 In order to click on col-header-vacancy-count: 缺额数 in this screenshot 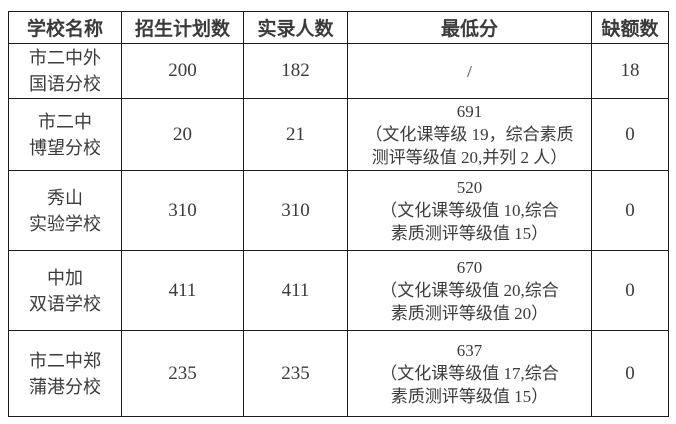, I will do `click(630, 27)`.